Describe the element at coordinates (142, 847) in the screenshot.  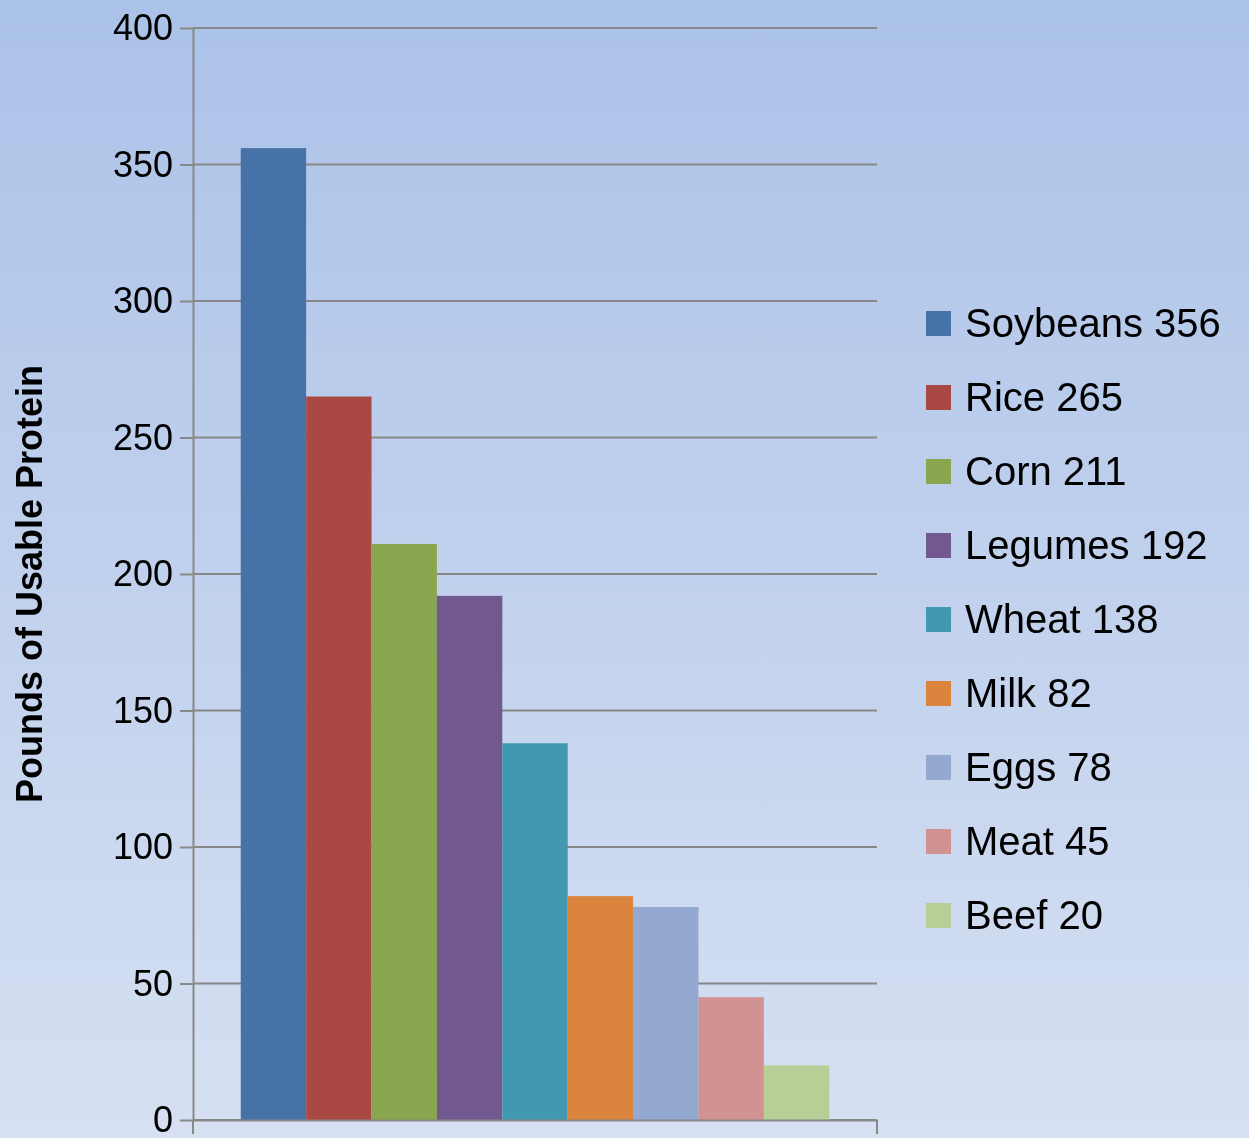
I see `y-tick-label: 100` at that location.